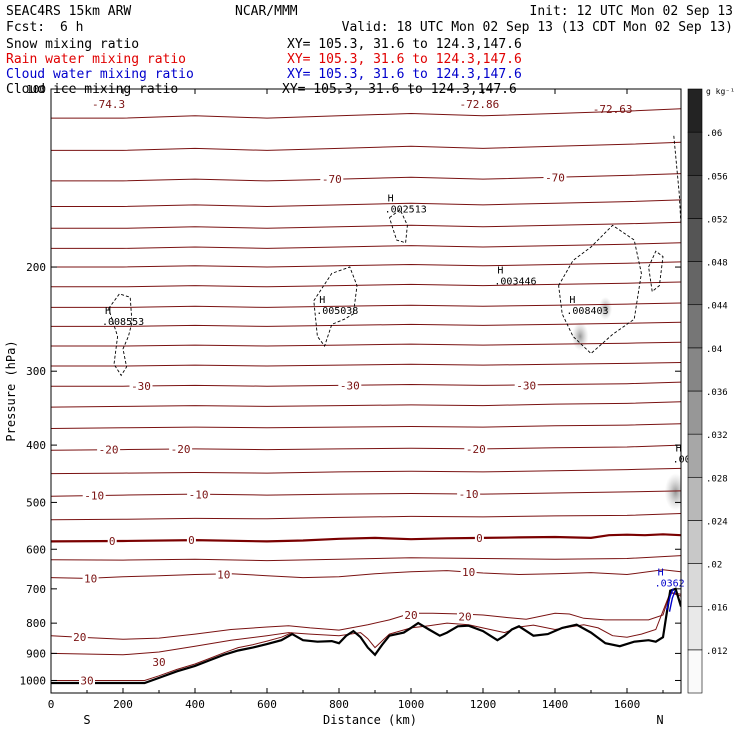  I want to click on right-endpoint-label: N, so click(659, 720).